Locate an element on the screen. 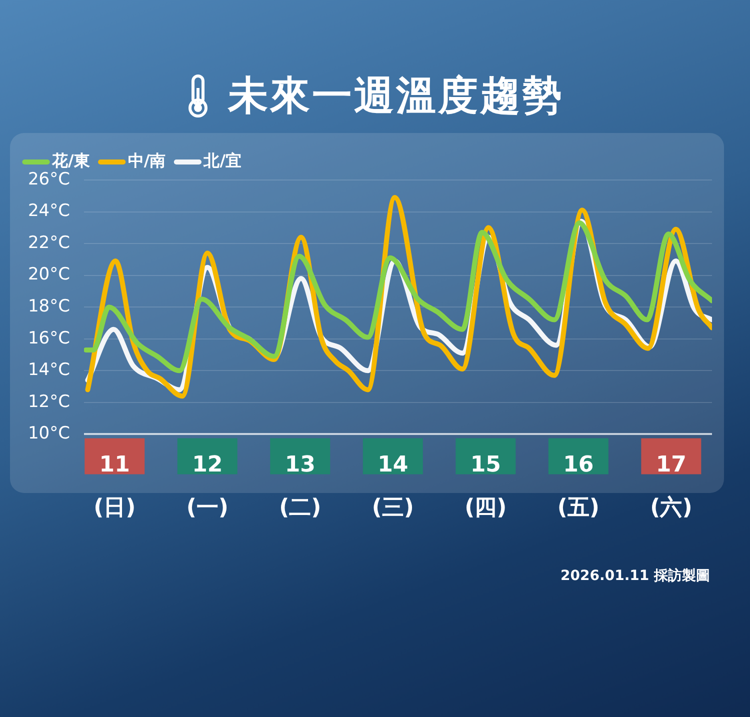 The height and width of the screenshot is (717, 750). y-tick-label: 24°C is located at coordinates (49, 211).